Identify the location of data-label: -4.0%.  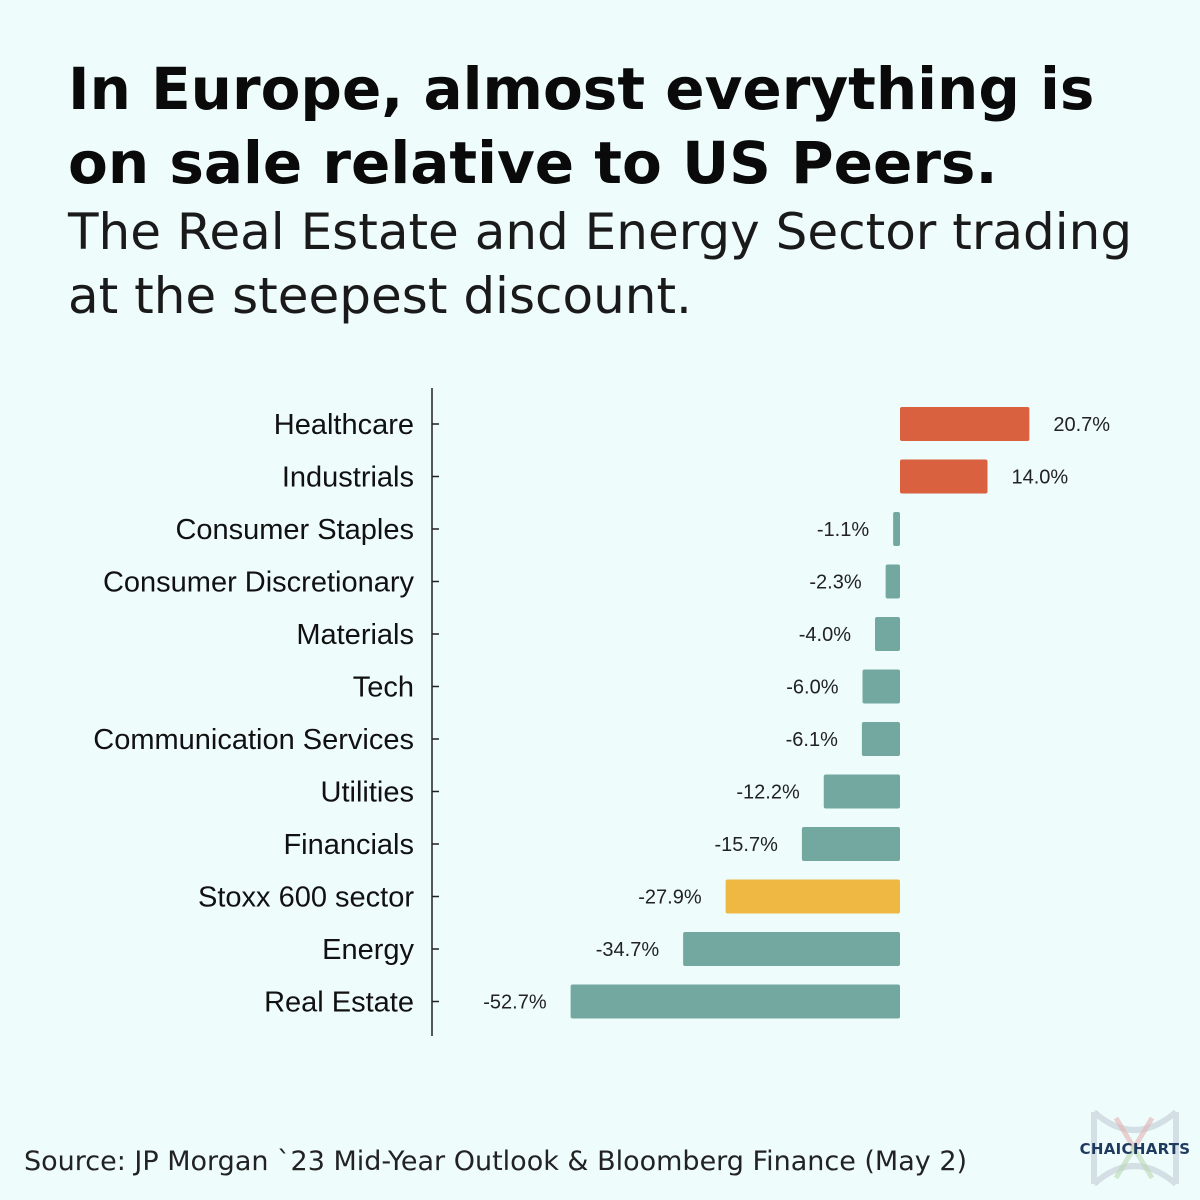
(825, 635).